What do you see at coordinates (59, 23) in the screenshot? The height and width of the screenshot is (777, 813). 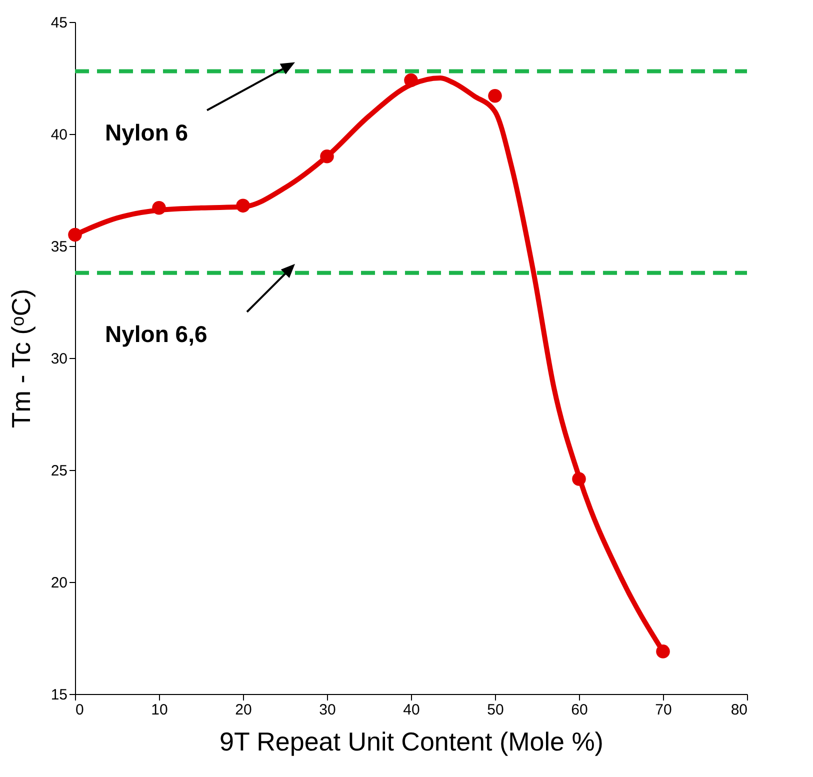 I see `y-tick-label: 45` at bounding box center [59, 23].